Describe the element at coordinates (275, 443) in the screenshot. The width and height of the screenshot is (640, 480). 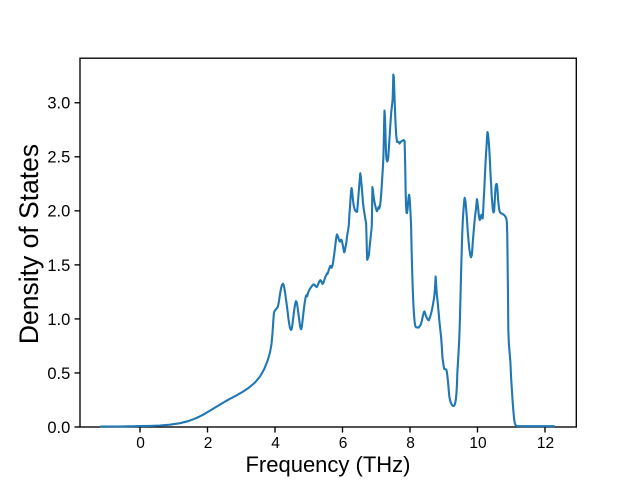
I see `svg-text: 4` at that location.